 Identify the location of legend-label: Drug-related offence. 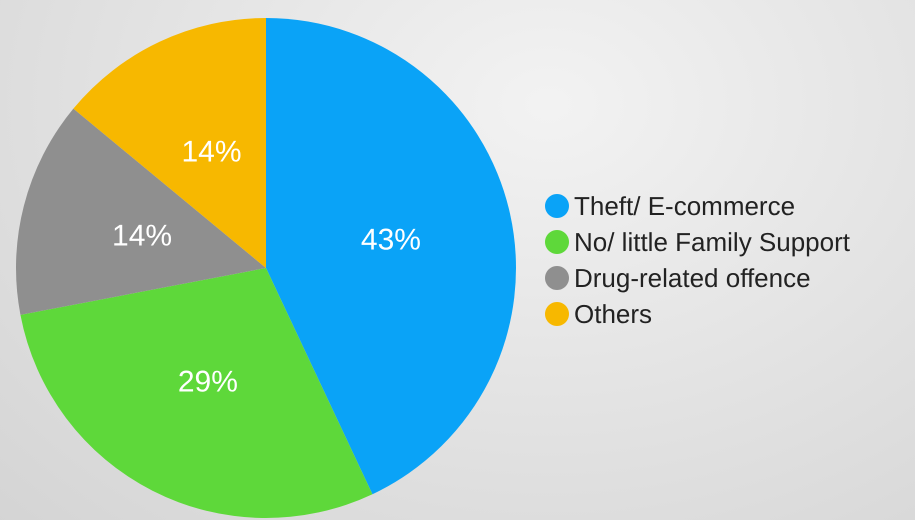
(692, 278).